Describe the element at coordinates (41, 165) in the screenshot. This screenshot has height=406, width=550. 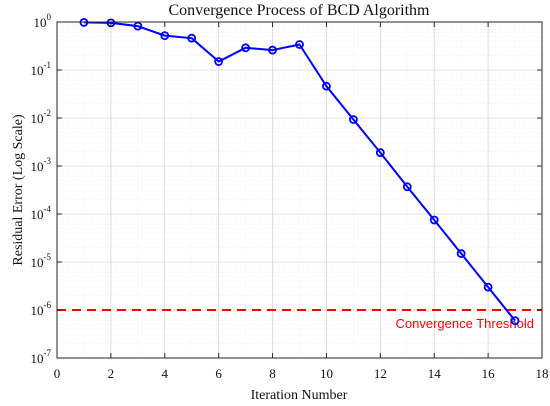
I see `y-tick-label: 10⁻³` at that location.